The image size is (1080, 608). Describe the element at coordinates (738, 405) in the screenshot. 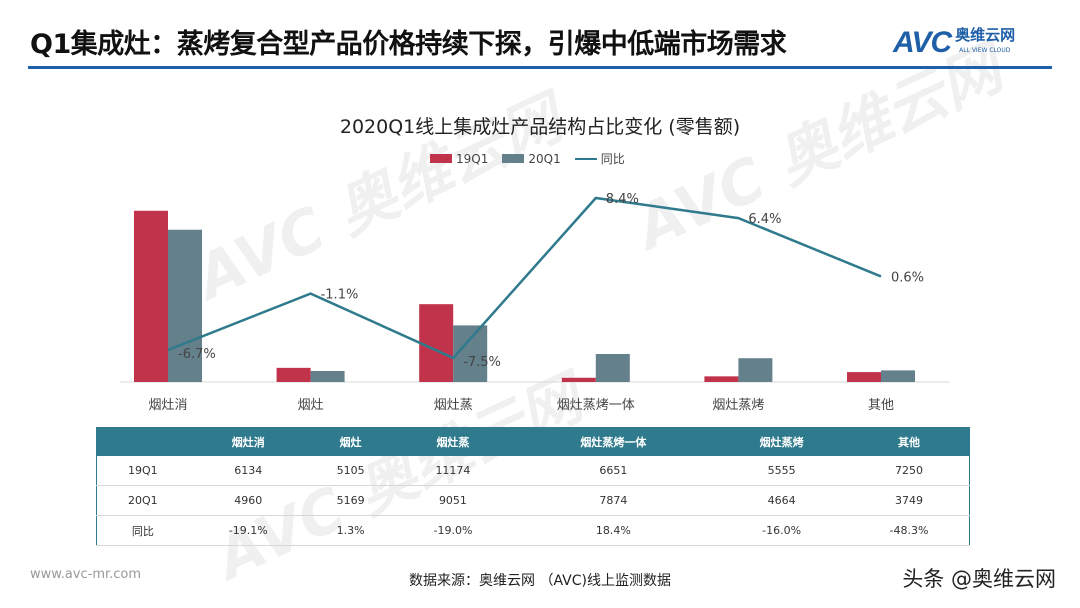

I see `category-label: 烟灶蒸烤` at that location.